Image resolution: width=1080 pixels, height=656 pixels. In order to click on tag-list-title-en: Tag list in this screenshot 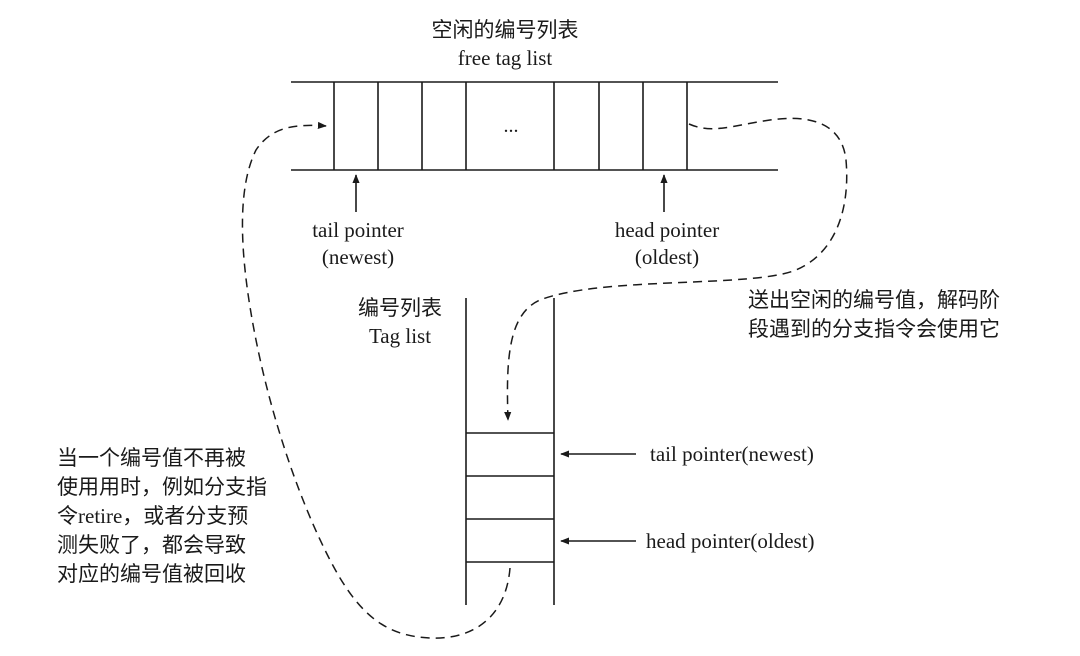, I will do `click(400, 336)`.